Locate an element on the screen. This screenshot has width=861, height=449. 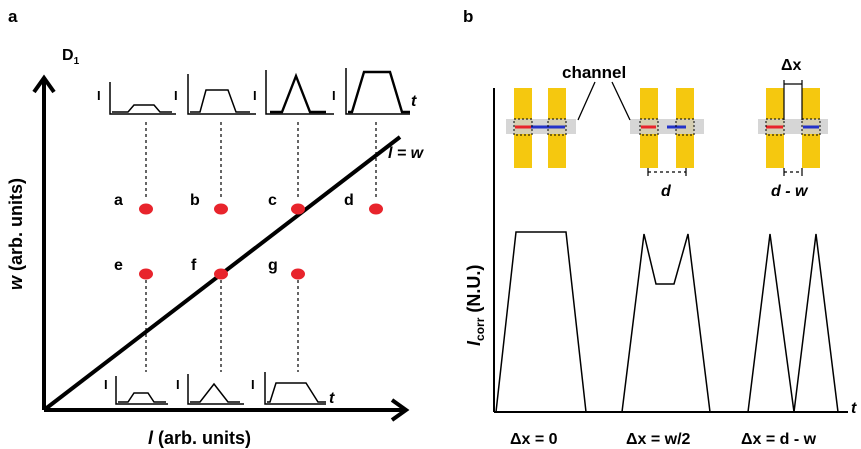
trace-dx-w-half is located at coordinates (666, 323).